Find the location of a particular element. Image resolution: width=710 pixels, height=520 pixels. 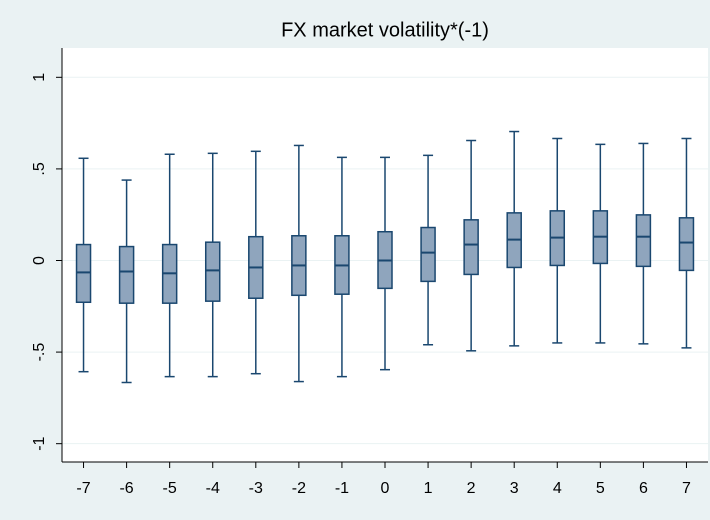

x-tick-label: 4 is located at coordinates (557, 488).